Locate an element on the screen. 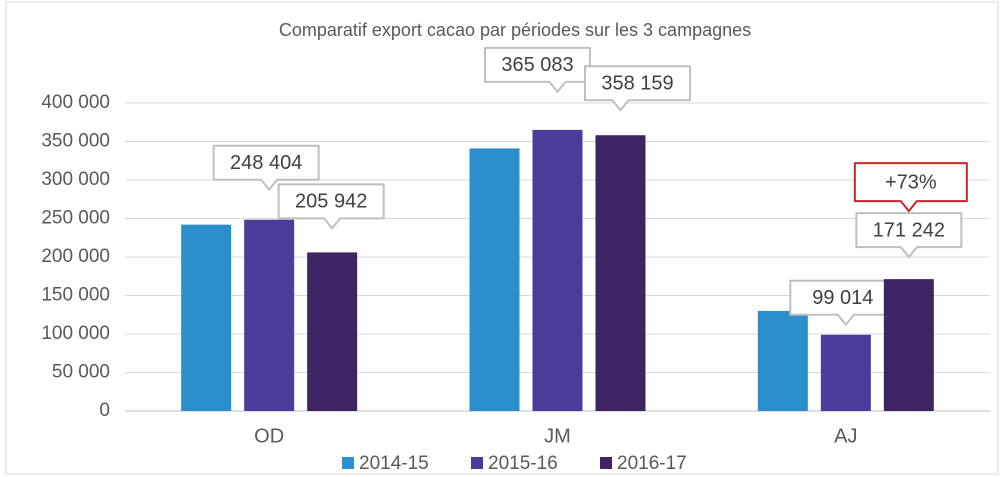  value-label: 358 159 is located at coordinates (637, 83).